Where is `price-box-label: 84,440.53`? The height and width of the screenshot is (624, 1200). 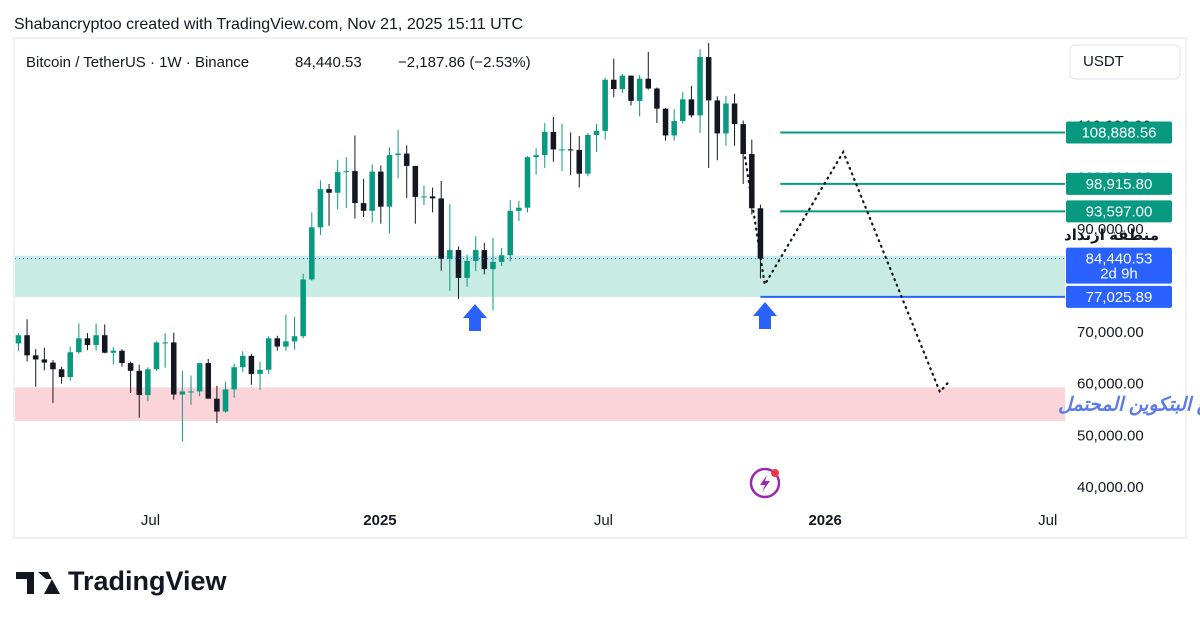
price-box-label: 84,440.53 is located at coordinates (1119, 259).